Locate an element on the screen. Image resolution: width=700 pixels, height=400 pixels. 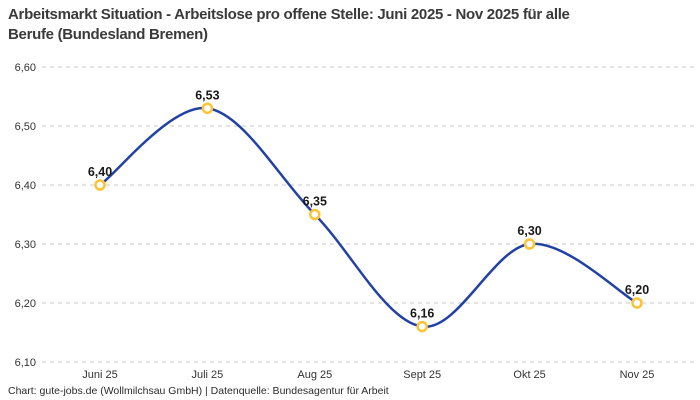
y-axis-tick-label: 6,40 is located at coordinates (25, 186).